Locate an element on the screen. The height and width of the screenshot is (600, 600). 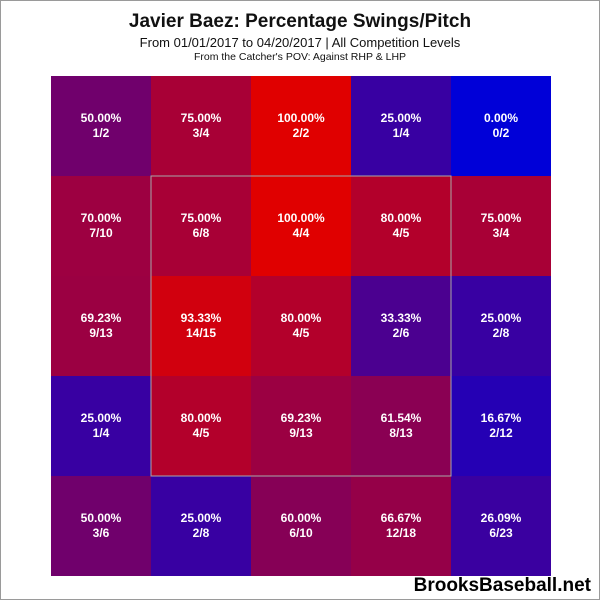
heatmap-cell-r1-c2 is located at coordinates (301, 226).